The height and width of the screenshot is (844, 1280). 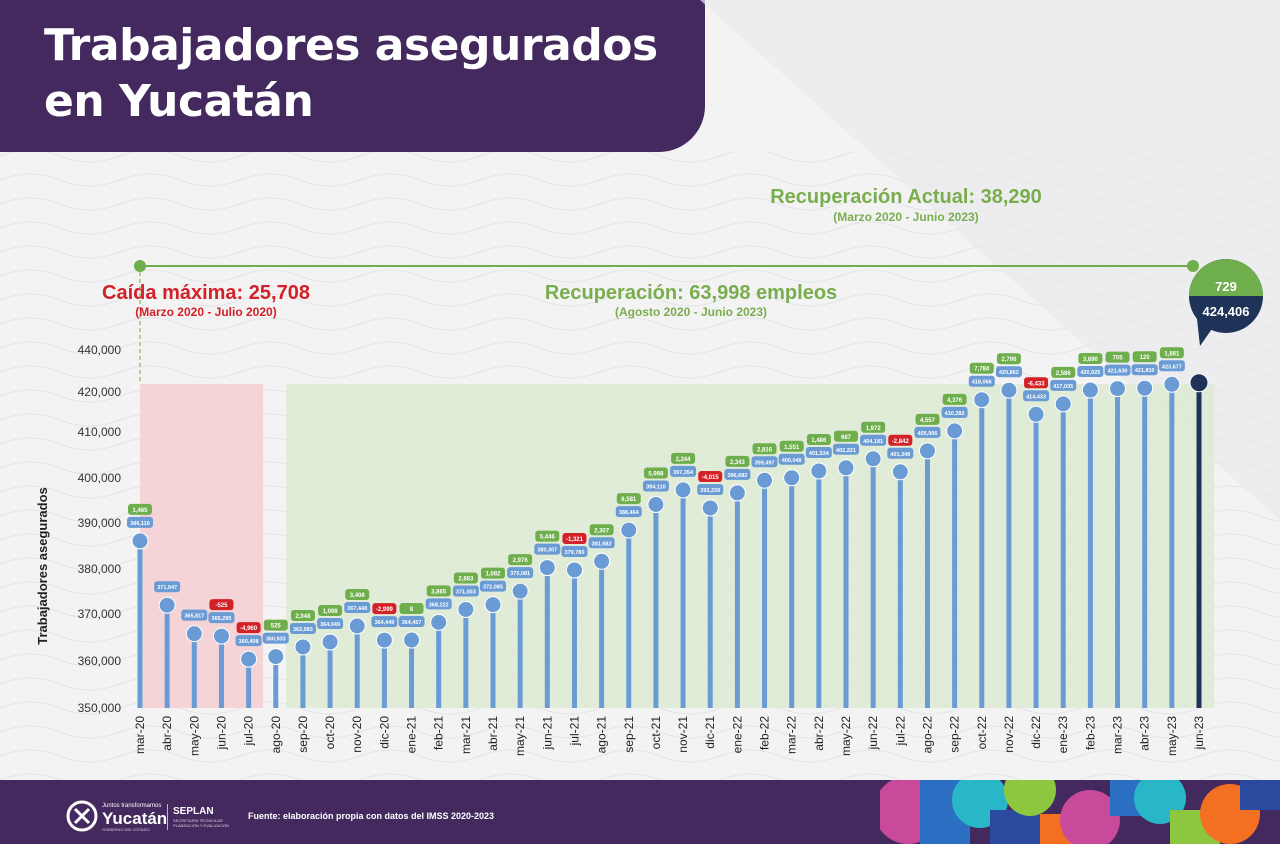 I want to click on change-label: -2,999, so click(x=385, y=610).